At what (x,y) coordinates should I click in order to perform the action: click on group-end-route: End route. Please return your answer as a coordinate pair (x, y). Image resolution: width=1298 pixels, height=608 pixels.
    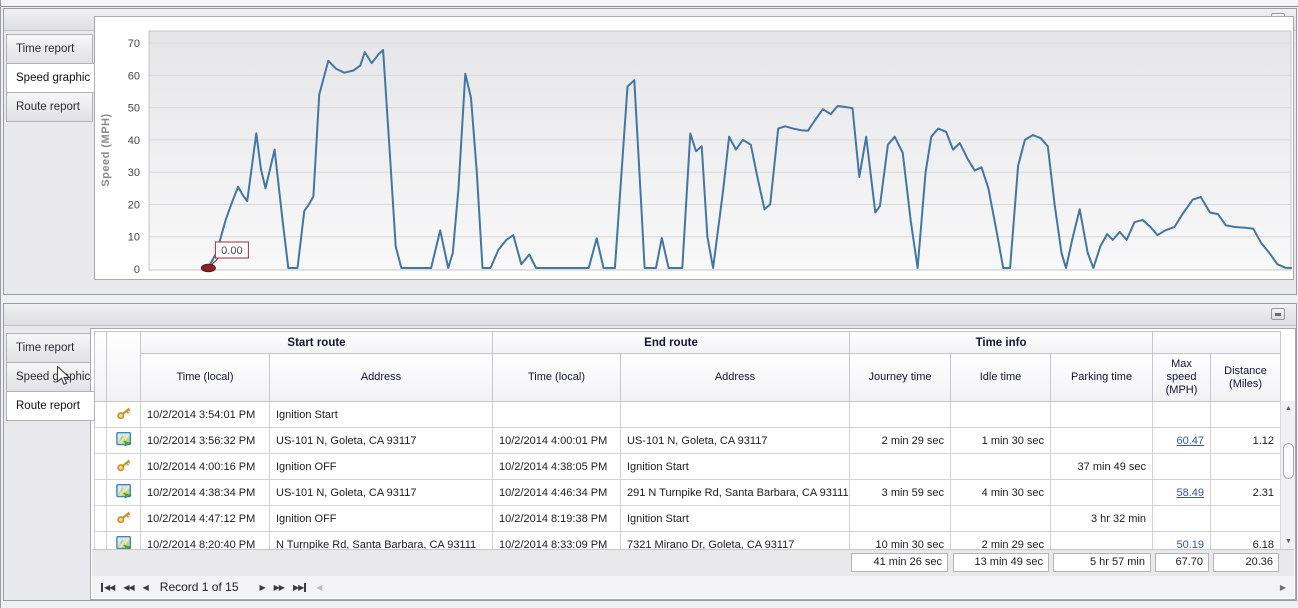
    Looking at the image, I should click on (671, 342).